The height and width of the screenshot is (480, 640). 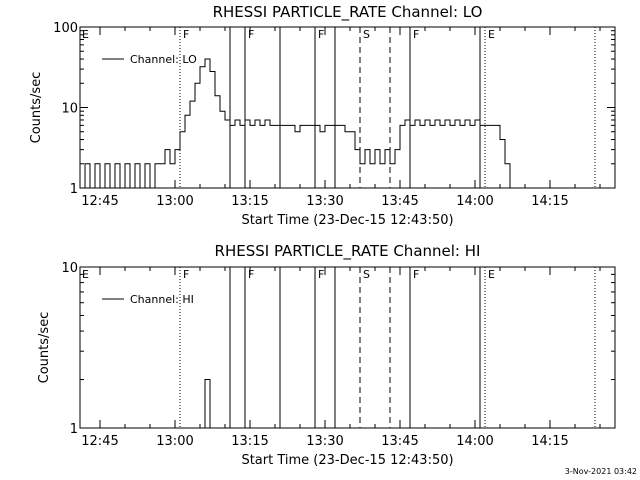 I want to click on y-tick-label: 100, so click(x=65, y=28).